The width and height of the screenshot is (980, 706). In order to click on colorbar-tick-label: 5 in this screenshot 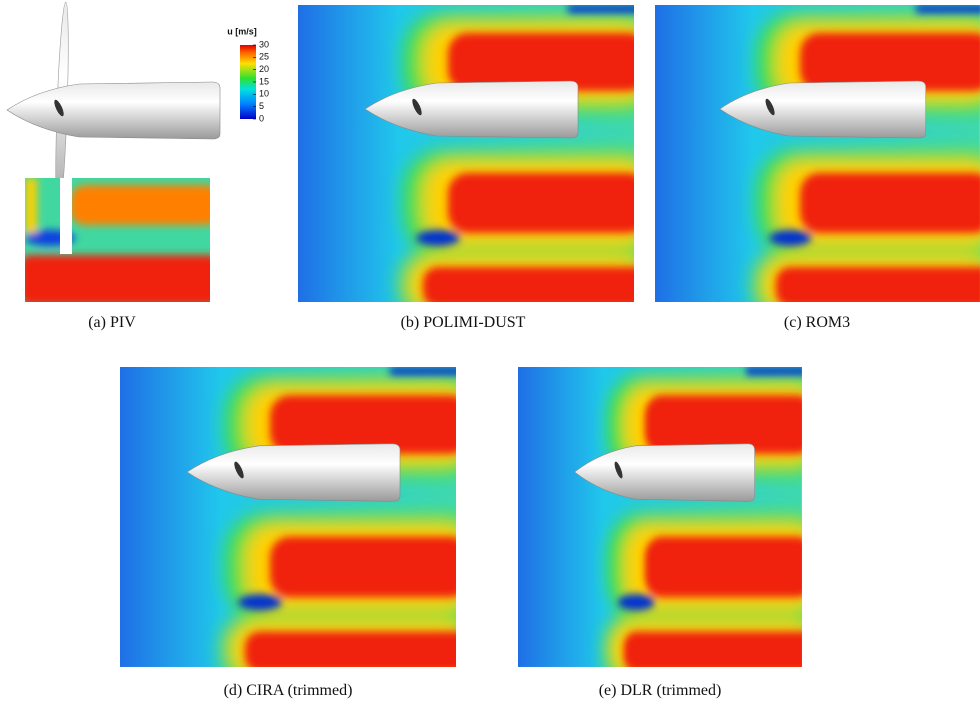, I will do `click(261, 106)`.